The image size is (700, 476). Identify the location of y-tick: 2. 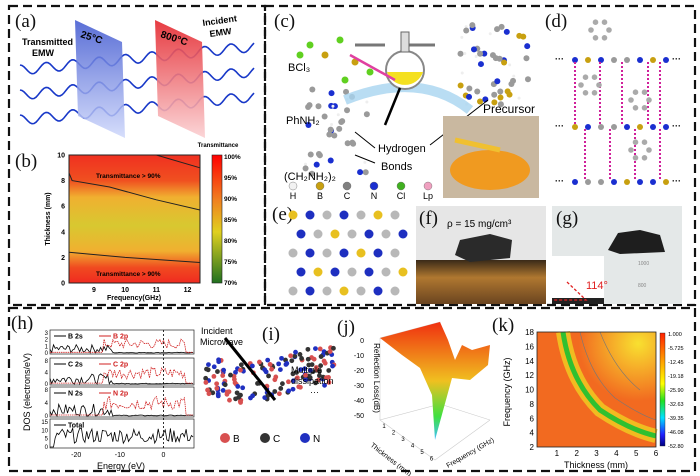
(47, 341).